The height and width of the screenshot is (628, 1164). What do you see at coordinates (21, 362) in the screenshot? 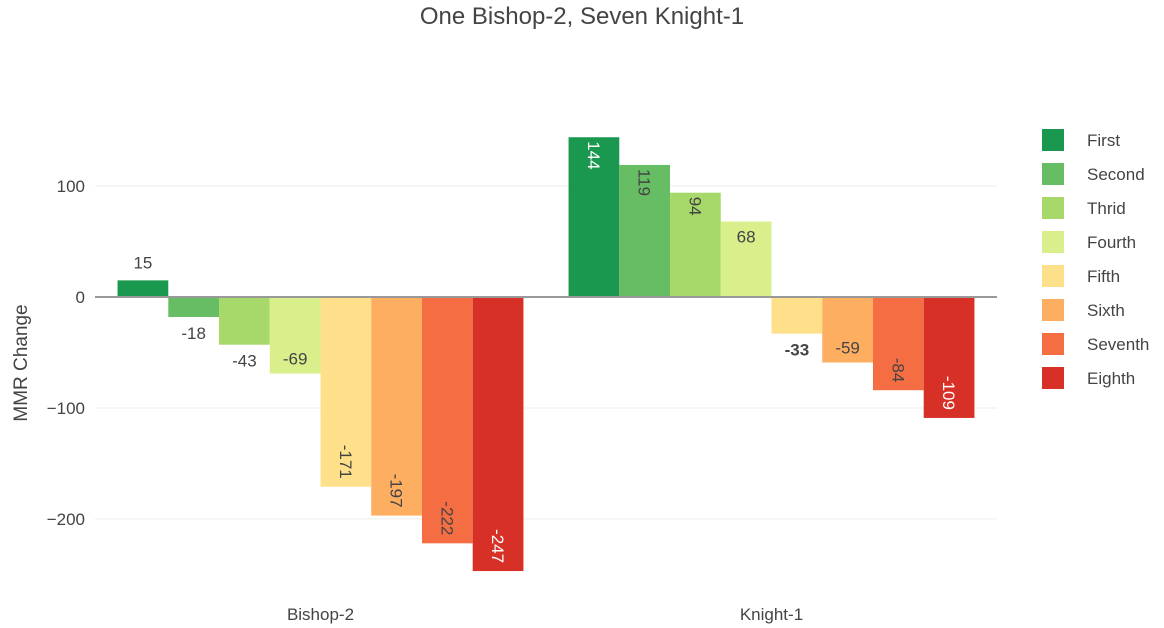
I see `y-axis-title: MMR Change` at bounding box center [21, 362].